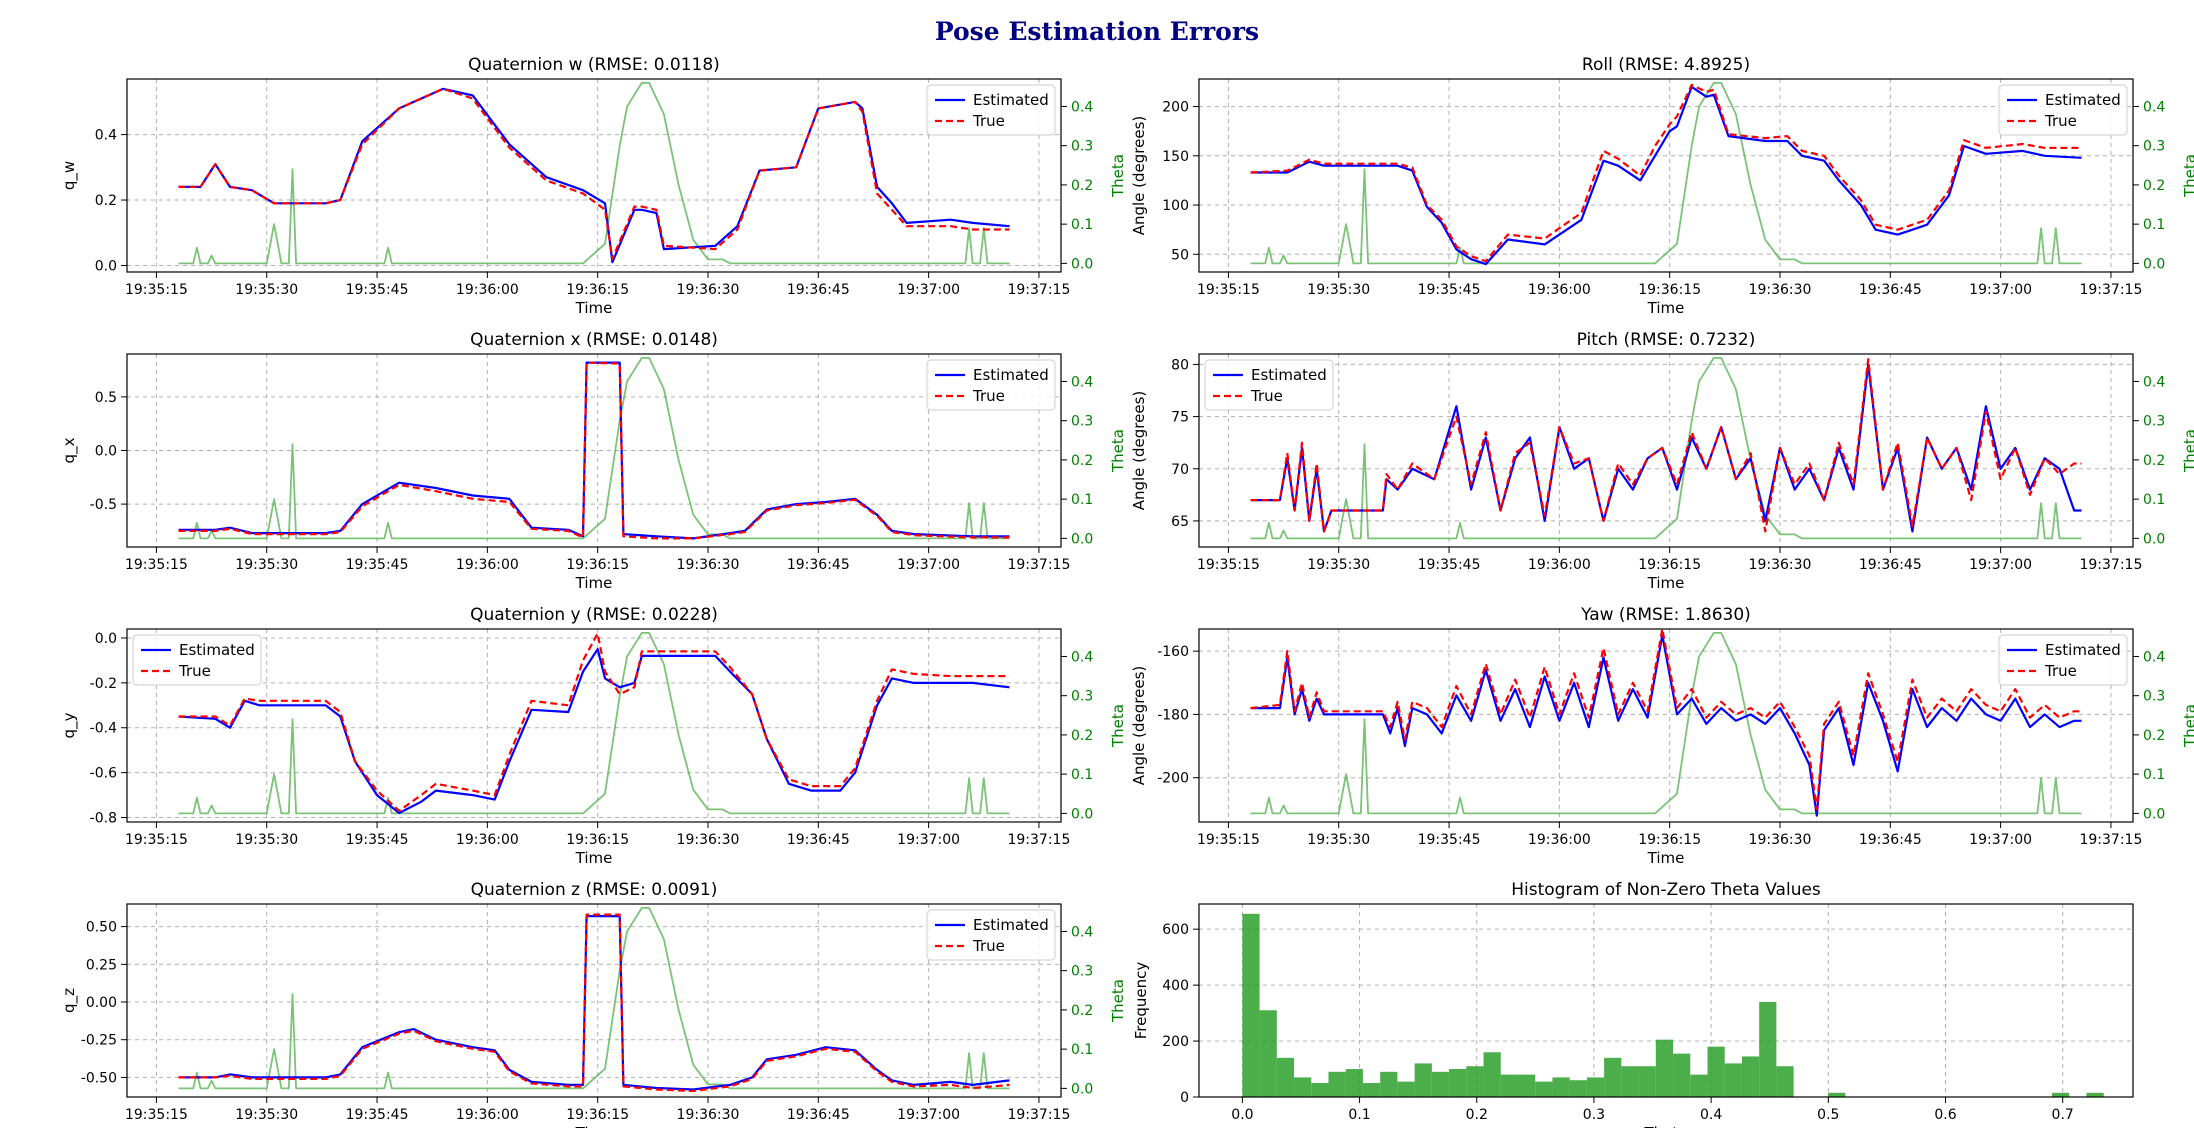 The height and width of the screenshot is (1128, 2194). What do you see at coordinates (1666, 1126) in the screenshot?
I see `x-axis-label: Theta` at bounding box center [1666, 1126].